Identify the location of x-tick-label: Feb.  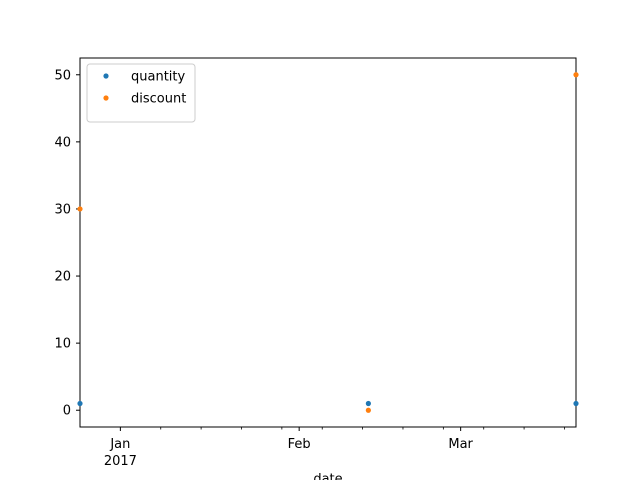
(299, 444).